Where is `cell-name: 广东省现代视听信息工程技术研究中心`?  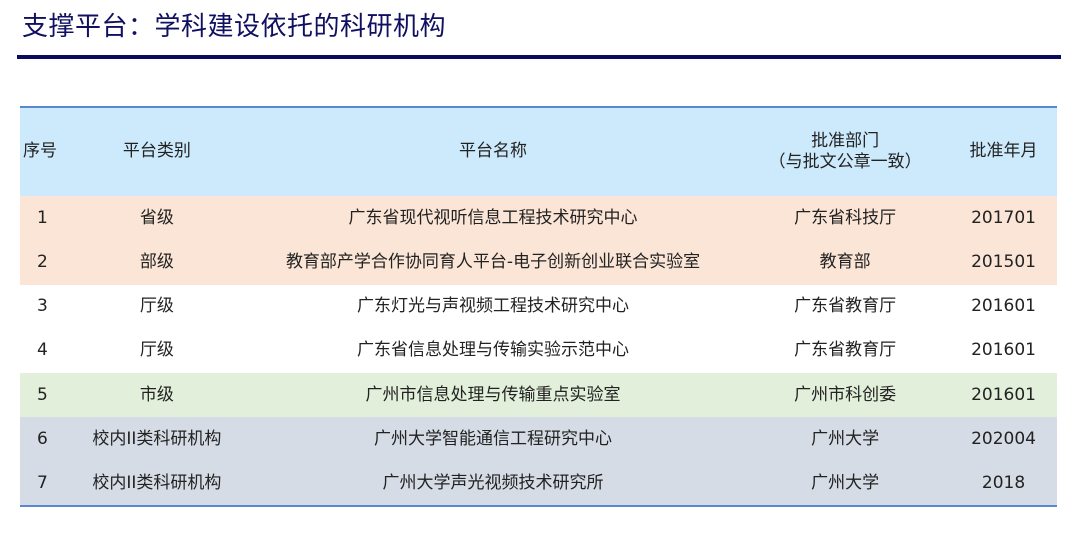
cell-name: 广东省现代视听信息工程技术研究中心 is located at coordinates (493, 217).